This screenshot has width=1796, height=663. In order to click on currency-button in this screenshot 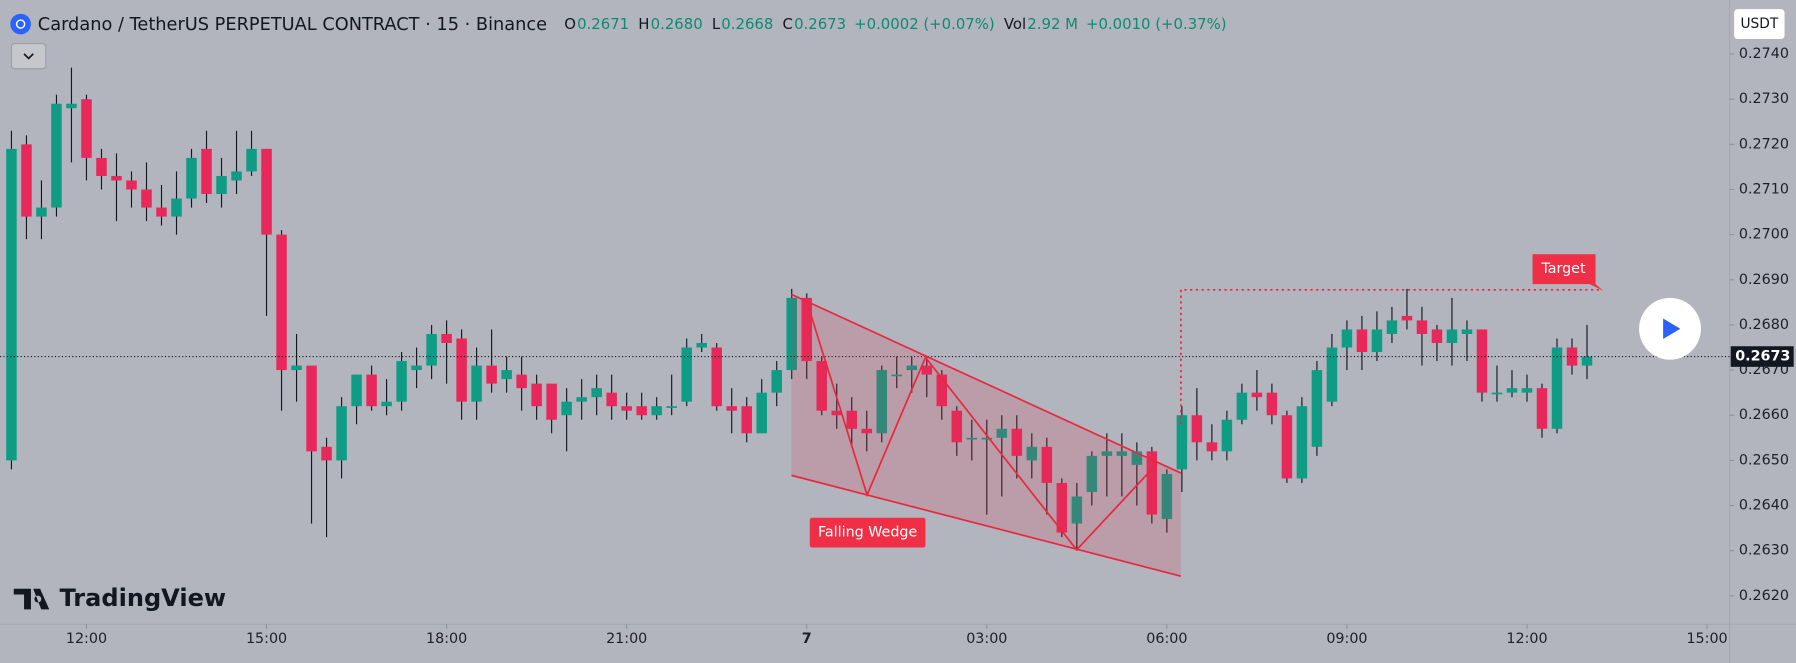, I will do `click(1759, 24)`.